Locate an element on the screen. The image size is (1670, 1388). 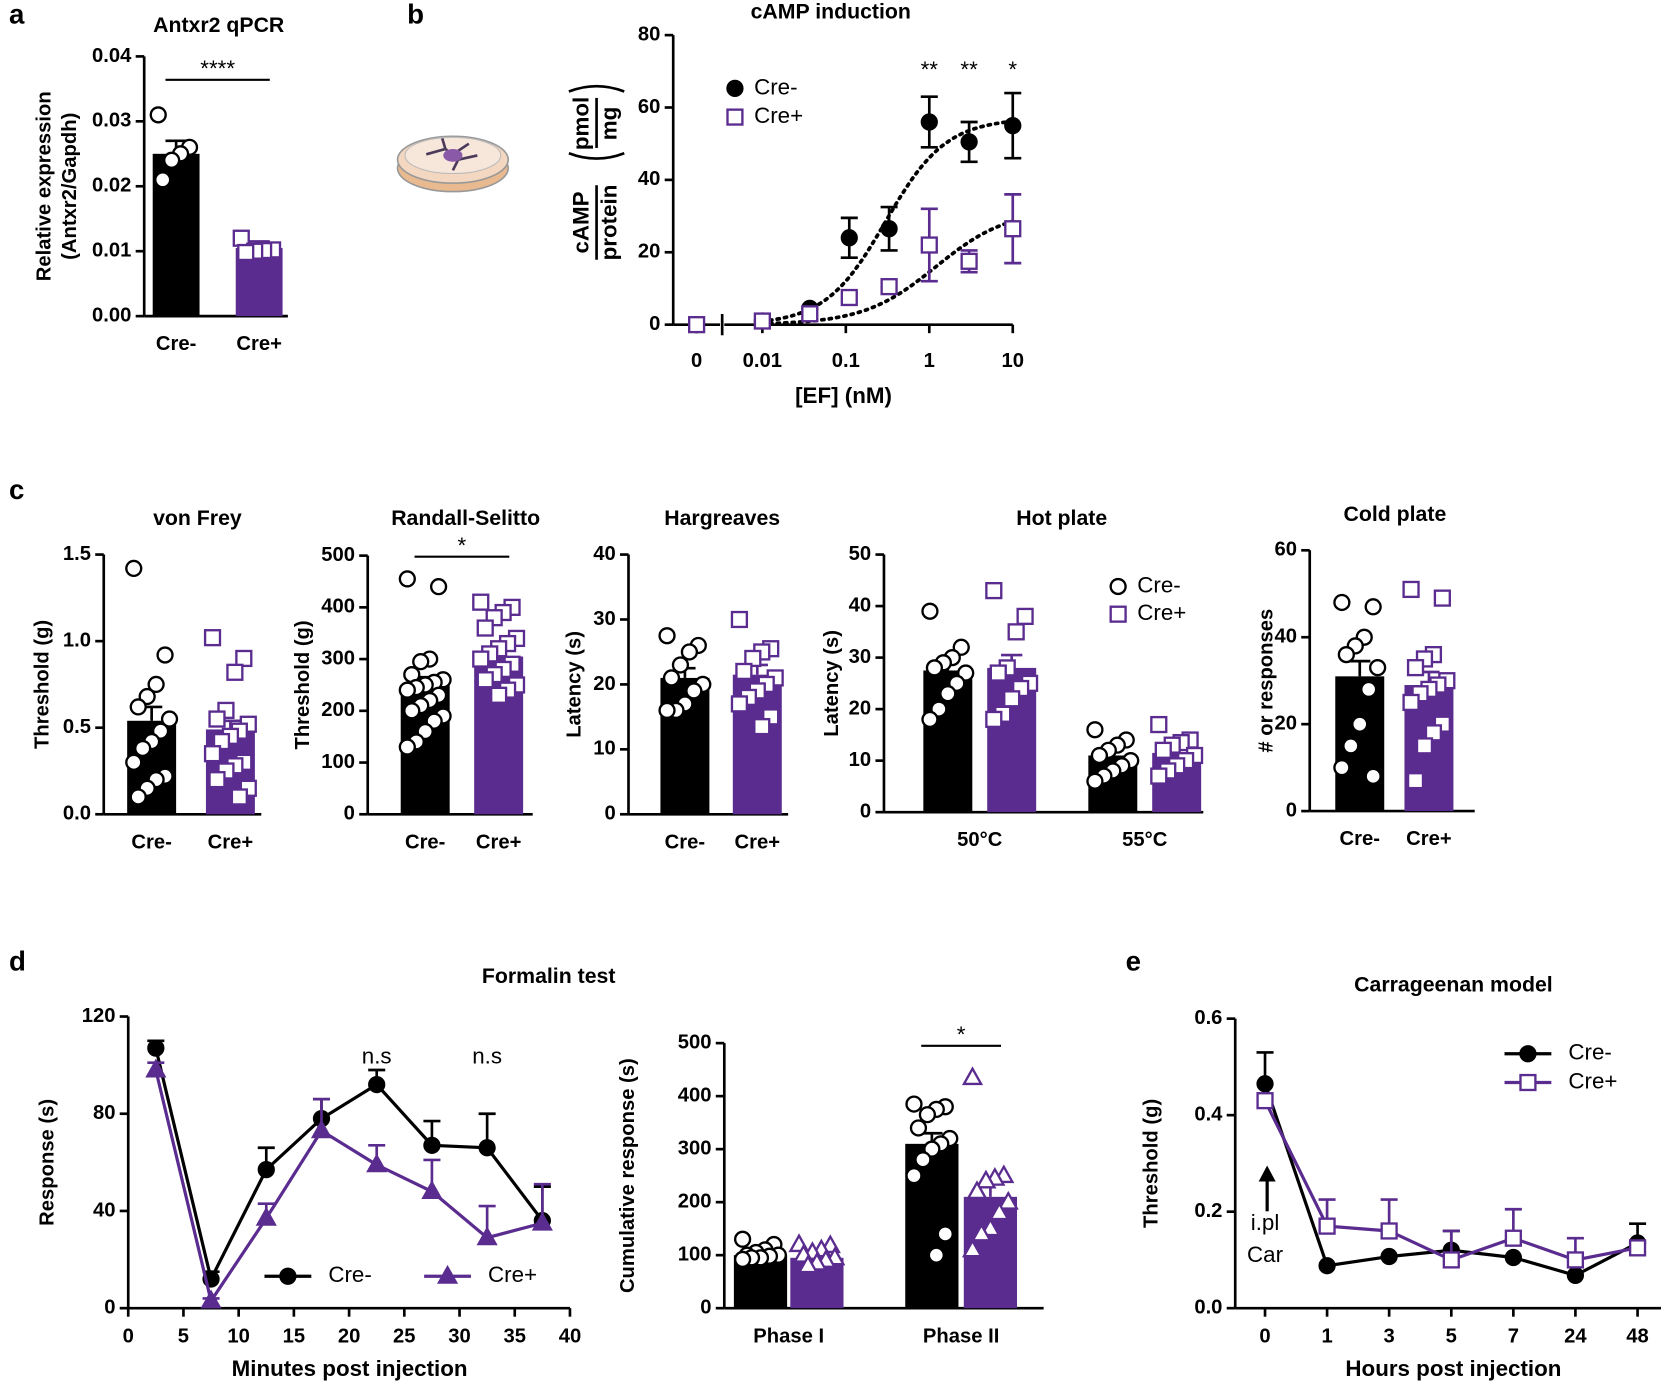
y-tick-label: 0.4 is located at coordinates (1208, 1114).